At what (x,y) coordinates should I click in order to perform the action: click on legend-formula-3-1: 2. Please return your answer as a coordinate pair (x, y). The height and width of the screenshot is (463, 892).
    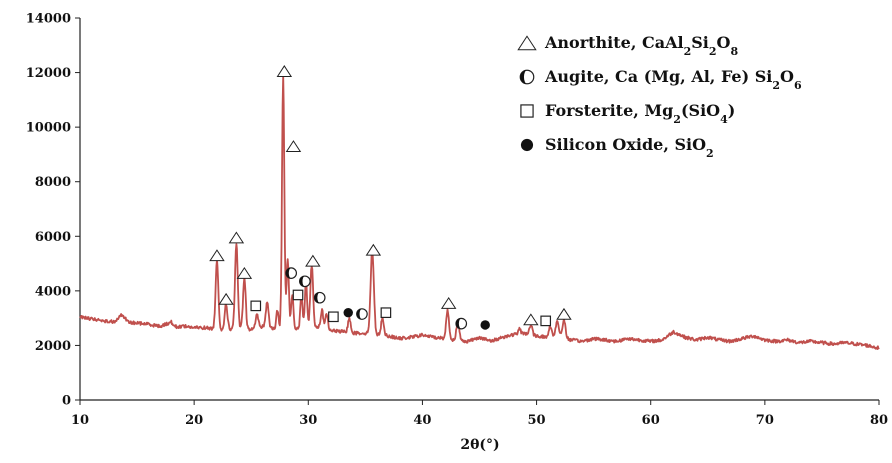
    Looking at the image, I should click on (710, 153).